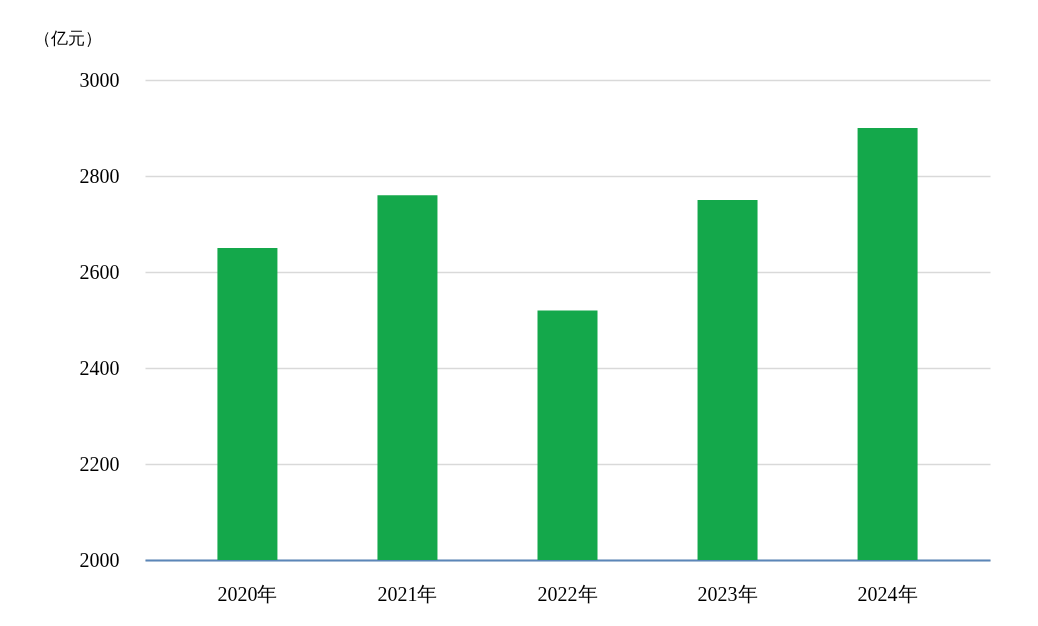  I want to click on x-tick-label: 2024年, so click(887, 593).